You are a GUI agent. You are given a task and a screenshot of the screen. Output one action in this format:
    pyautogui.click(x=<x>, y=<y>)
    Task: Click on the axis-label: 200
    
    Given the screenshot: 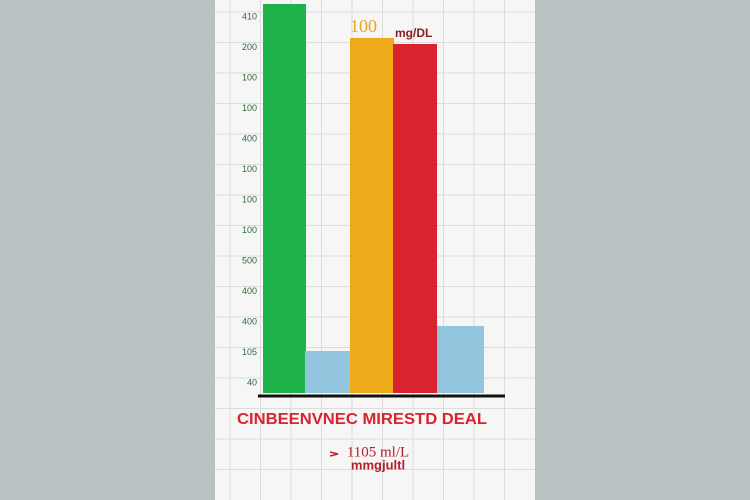 What is the action you would take?
    pyautogui.click(x=249, y=47)
    